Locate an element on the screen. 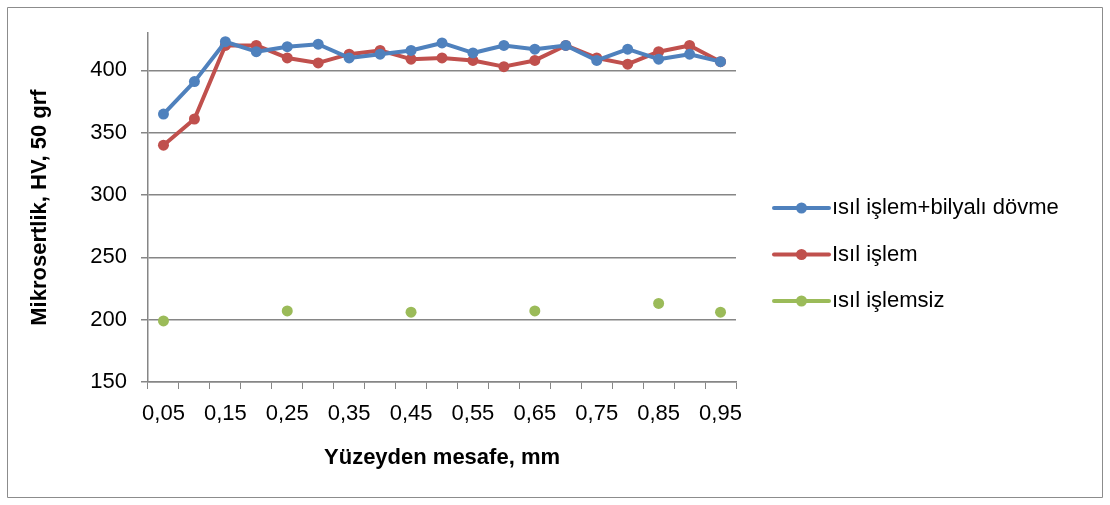 This screenshot has height=505, width=1110. x-tick-label: 0,55 is located at coordinates (473, 413).